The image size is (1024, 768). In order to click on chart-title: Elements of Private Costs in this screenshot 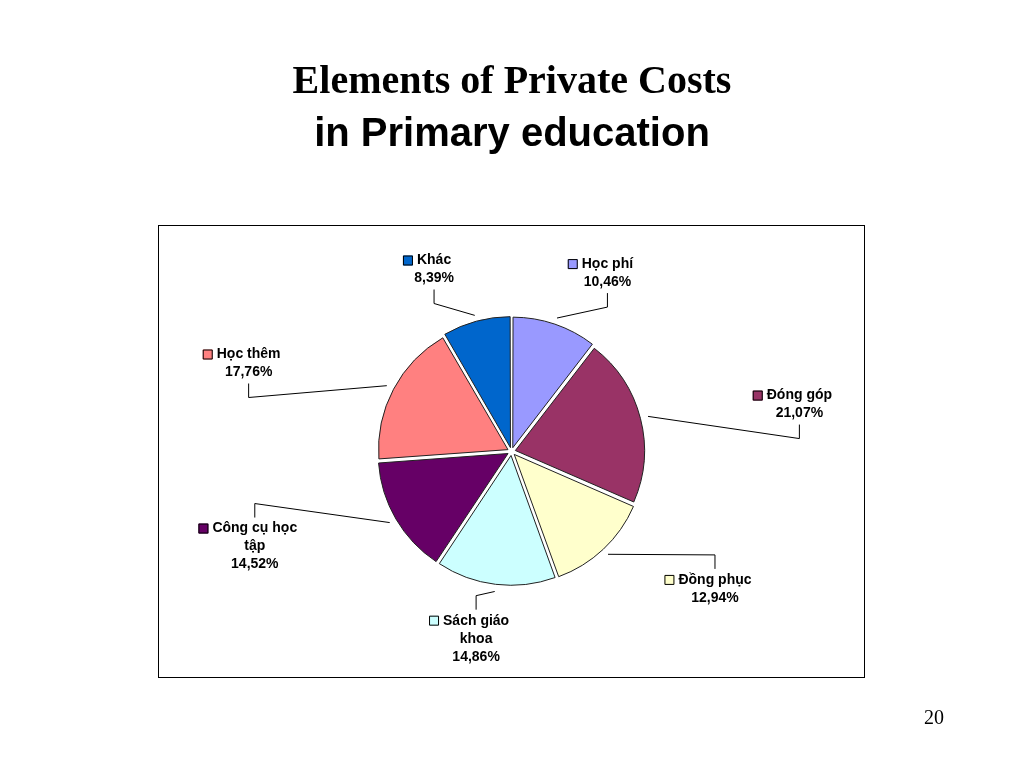, I will do `click(512, 80)`.